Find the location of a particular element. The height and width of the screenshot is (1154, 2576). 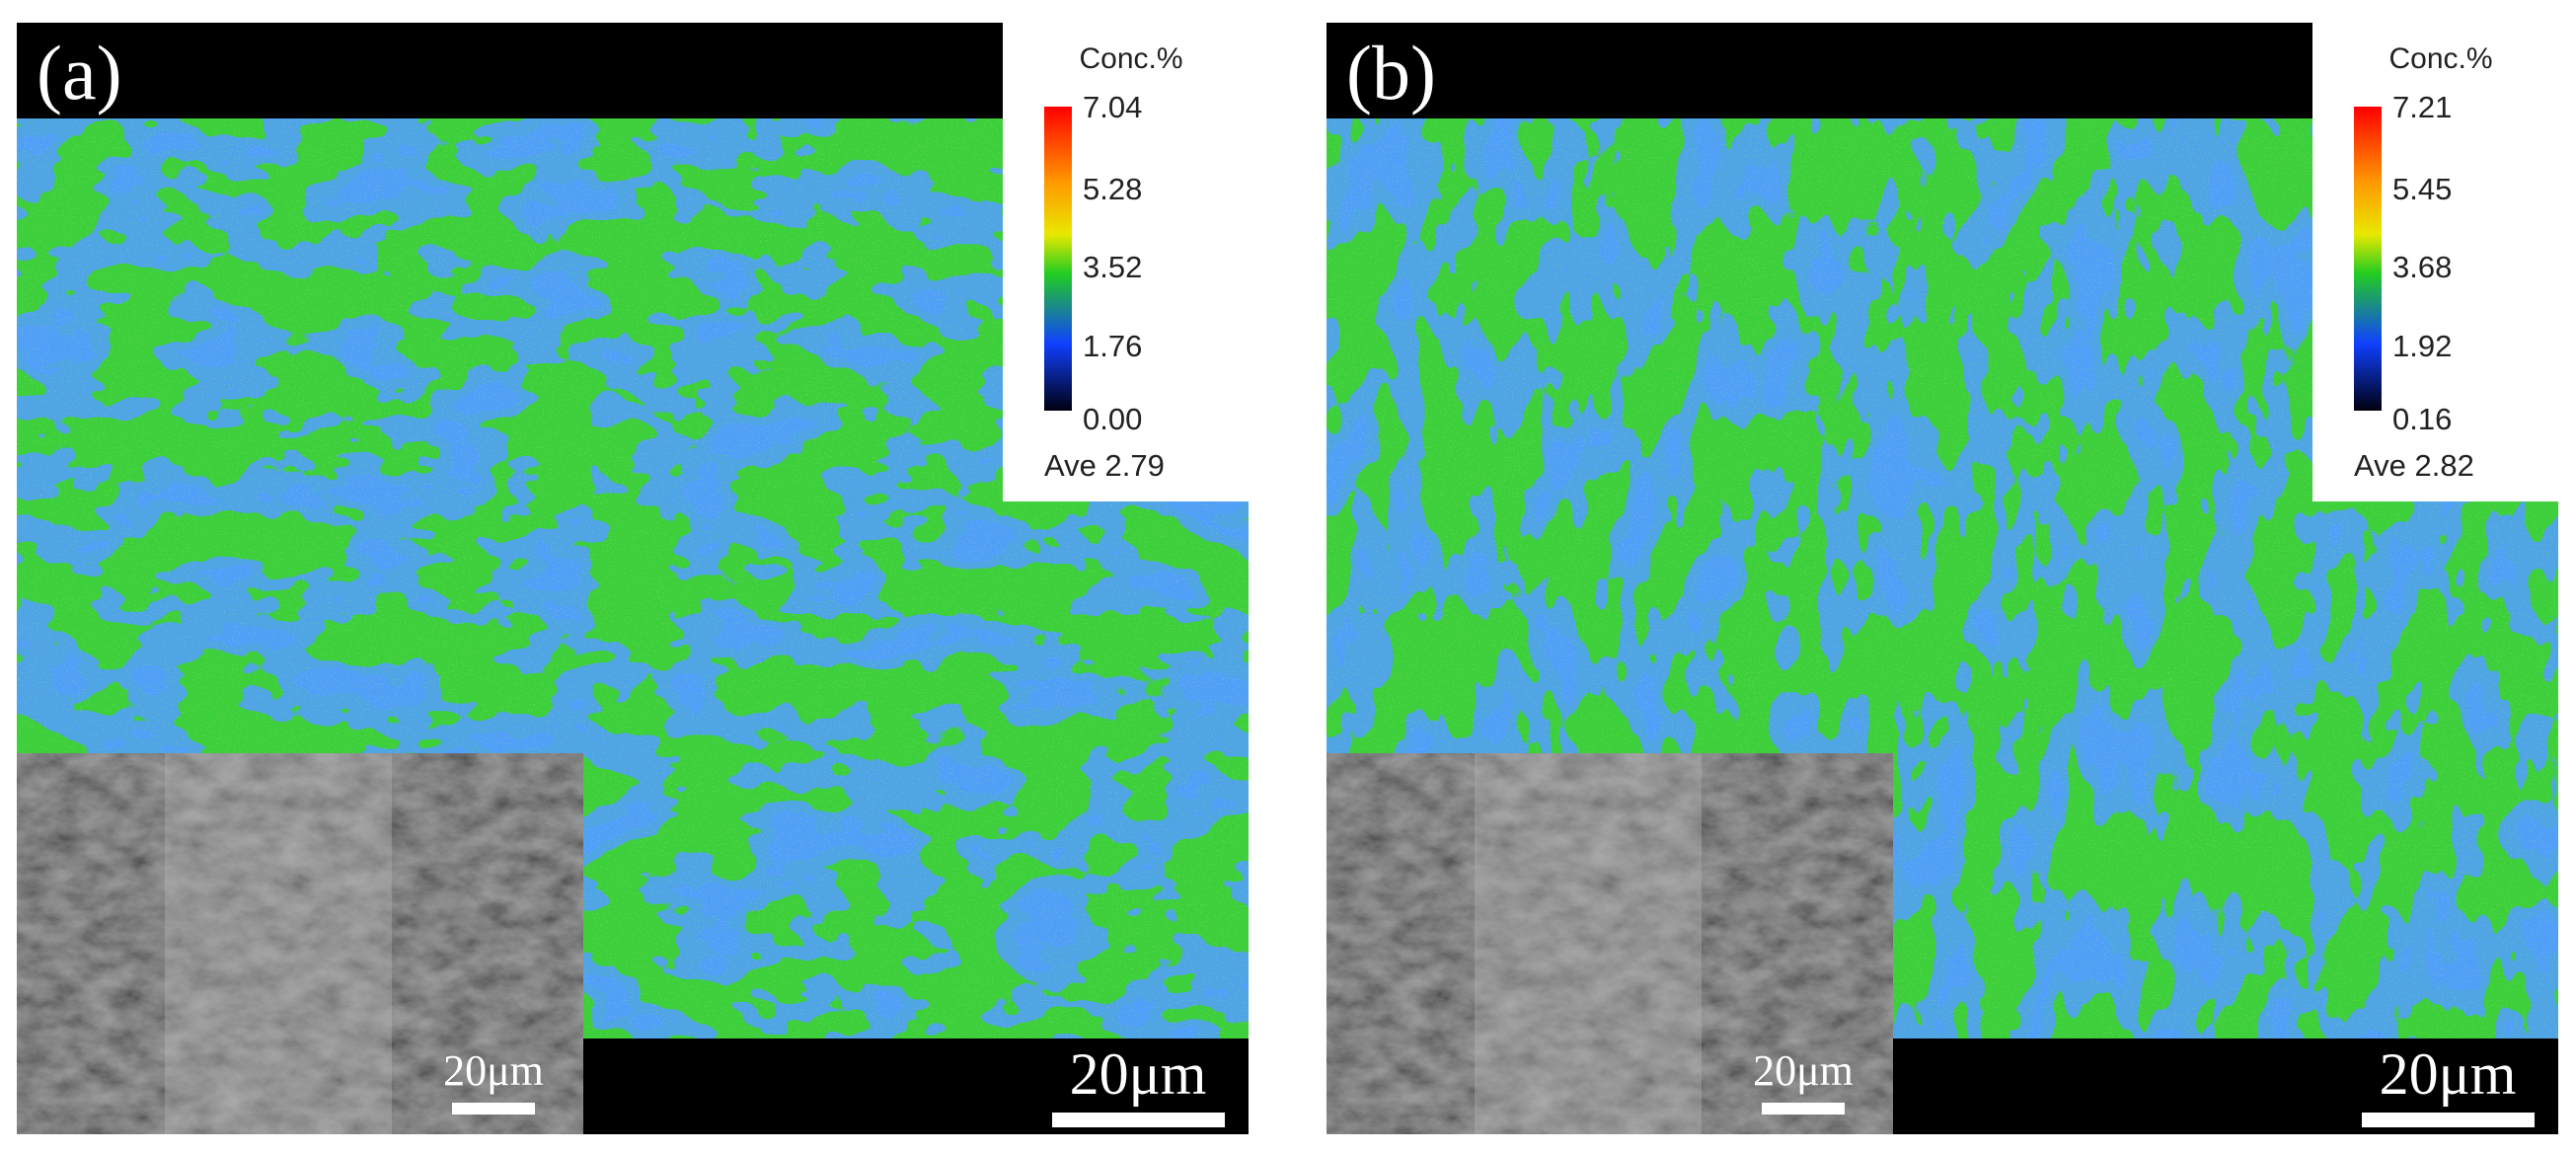

colorbar-tick-label: 7.21 is located at coordinates (2422, 107).